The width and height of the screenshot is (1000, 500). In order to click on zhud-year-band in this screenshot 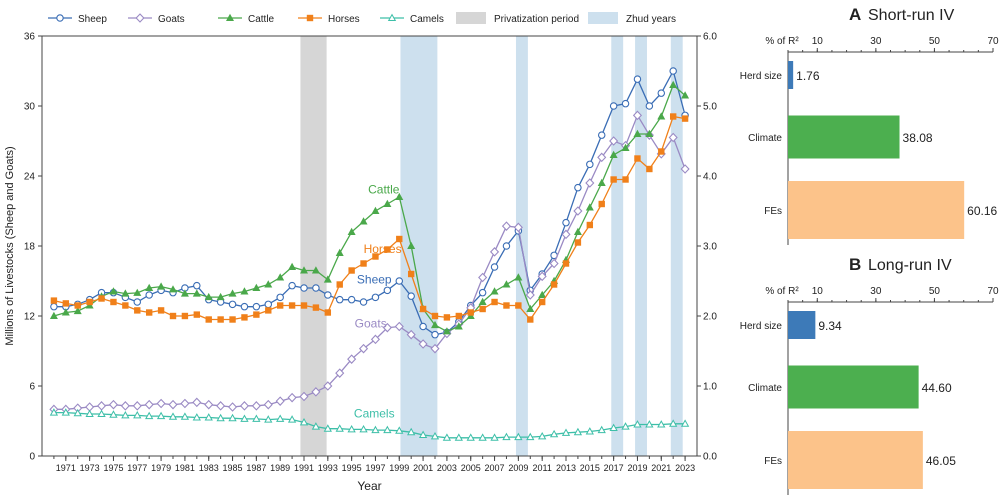, I will do `click(617, 246)`.